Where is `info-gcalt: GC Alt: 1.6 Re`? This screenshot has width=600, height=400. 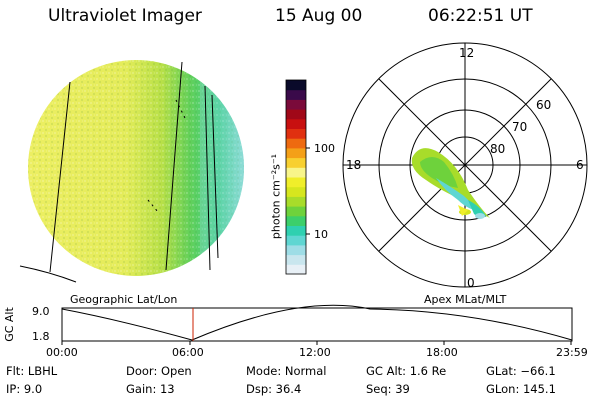 info-gcalt: GC Alt: 1.6 Re is located at coordinates (406, 371).